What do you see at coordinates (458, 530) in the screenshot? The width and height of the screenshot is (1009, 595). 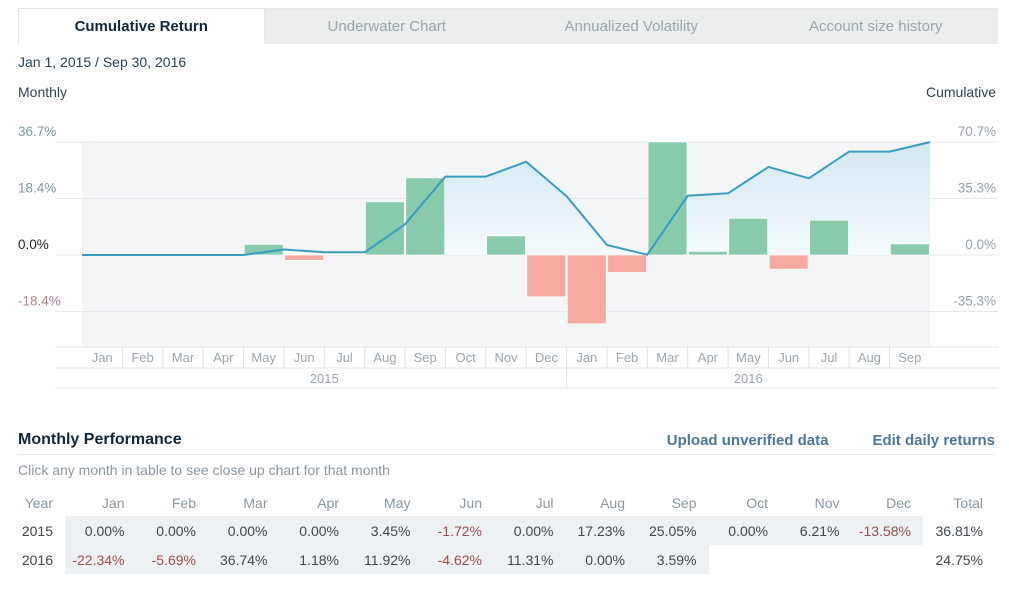 I see `month-cell: -1.72%` at bounding box center [458, 530].